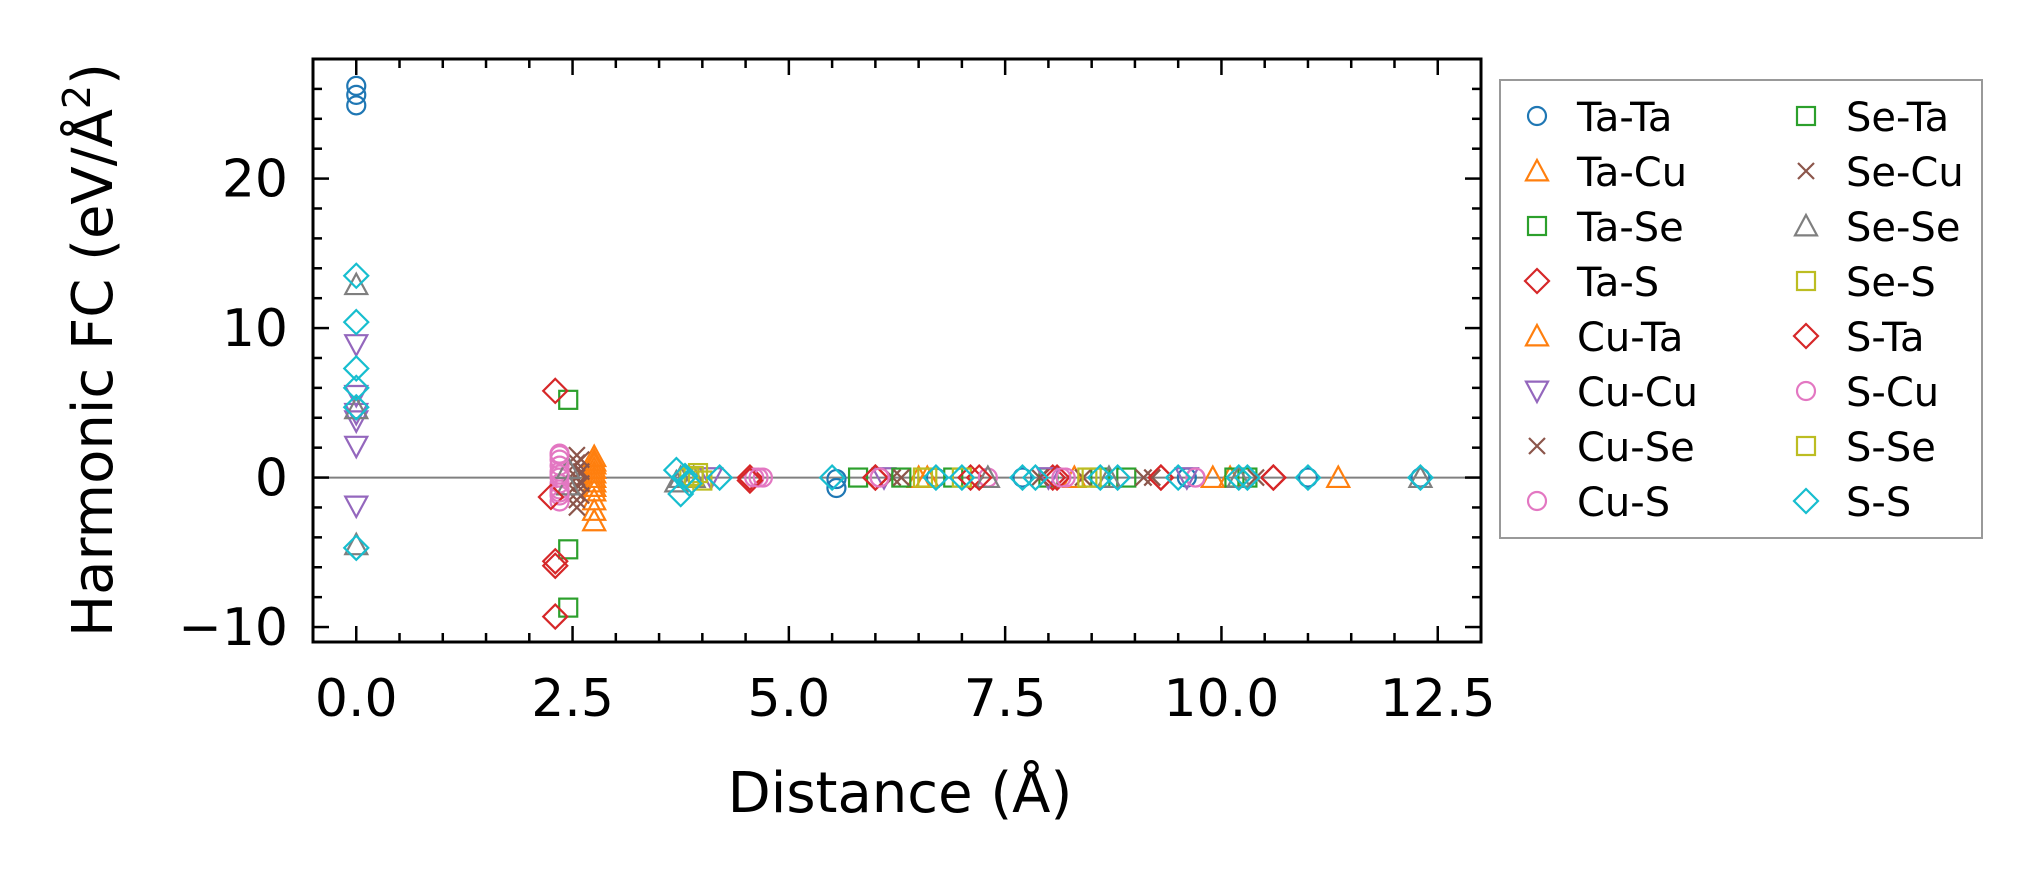 The width and height of the screenshot is (2036, 883). I want to click on y-axis-label-main: Harmonic FC (eV/Å, so click(93, 373).